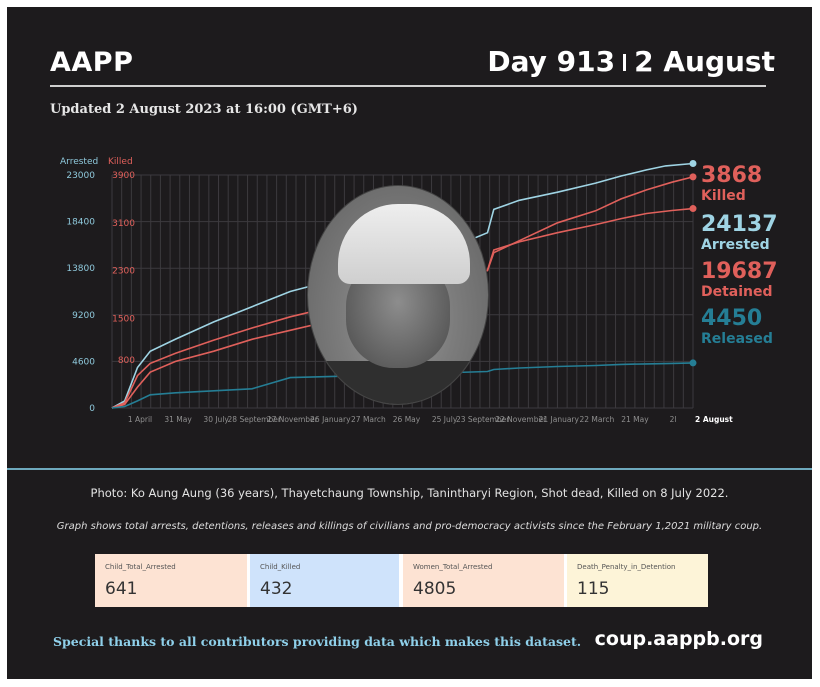 The height and width of the screenshot is (687, 820). What do you see at coordinates (140, 419) in the screenshot?
I see `x-tick-label: 1 April` at bounding box center [140, 419].